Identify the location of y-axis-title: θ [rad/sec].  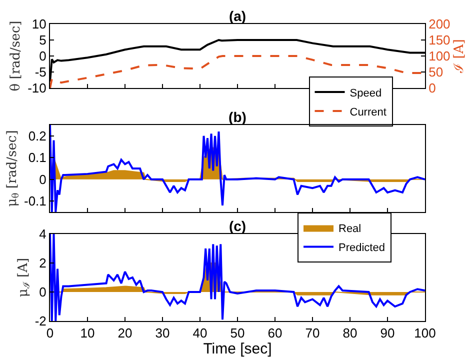
(16, 56).